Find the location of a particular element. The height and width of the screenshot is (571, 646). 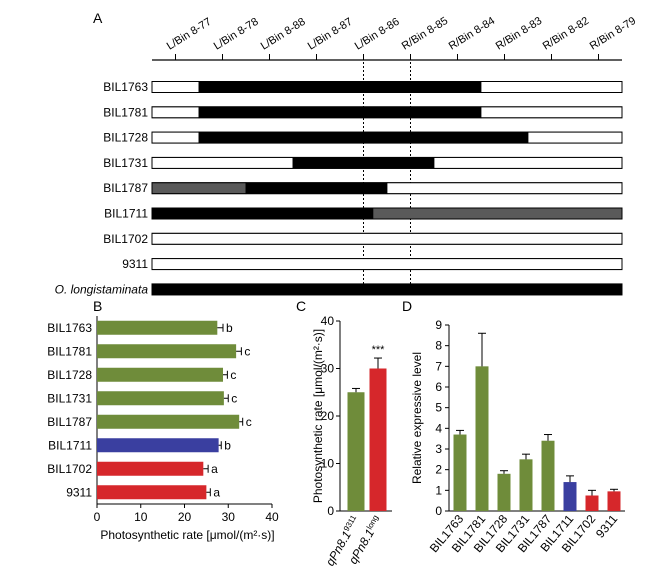

category-label: BIL1781 is located at coordinates (69, 351).